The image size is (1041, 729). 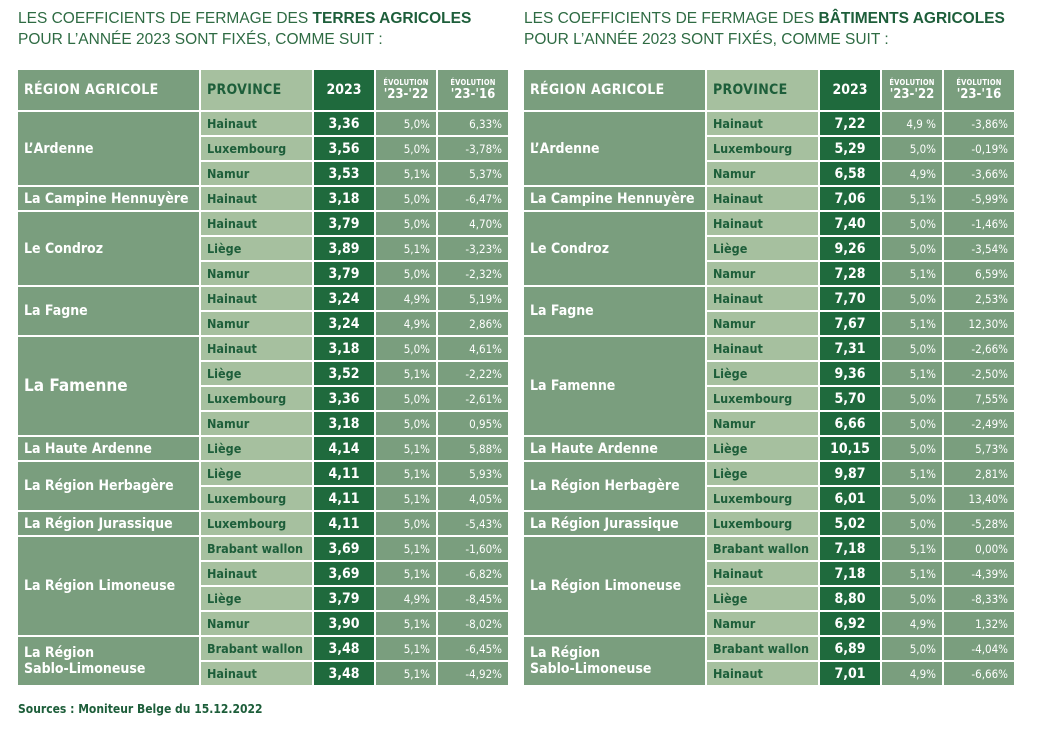 What do you see at coordinates (850, 298) in the screenshot?
I see `value-2023-cell: 7,70` at bounding box center [850, 298].